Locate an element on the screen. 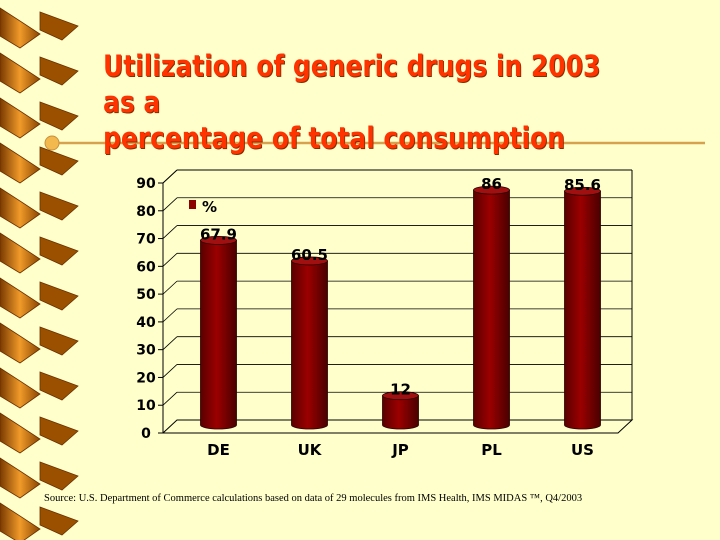 This screenshot has width=720, height=540. legend-label: % is located at coordinates (209, 207).